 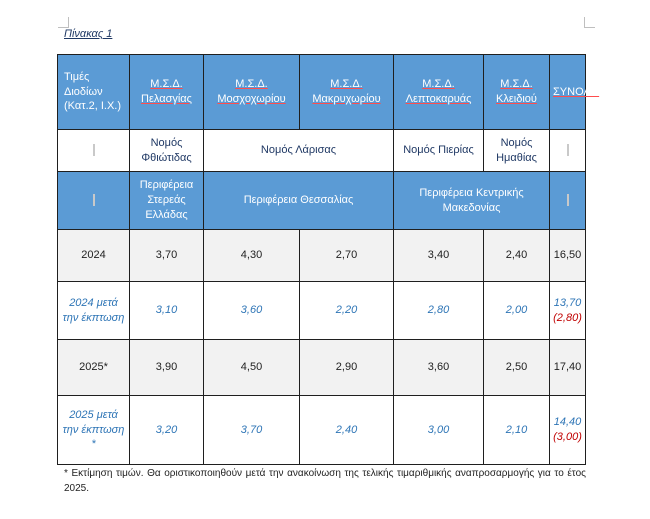 I want to click on prefecture-empty-cell, so click(x=93, y=150).